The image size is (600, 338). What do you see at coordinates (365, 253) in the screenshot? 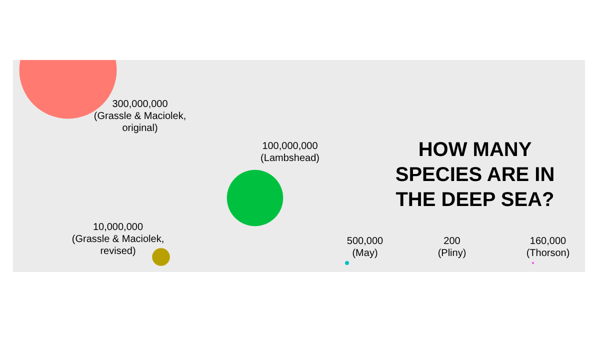
I see `category-label: (May)` at bounding box center [365, 253].